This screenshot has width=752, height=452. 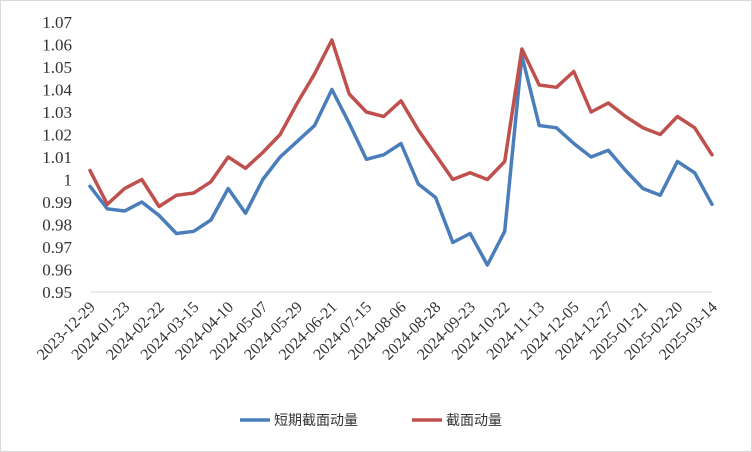 What do you see at coordinates (57, 135) in the screenshot?
I see `y-tick-label: 1.02` at bounding box center [57, 135].